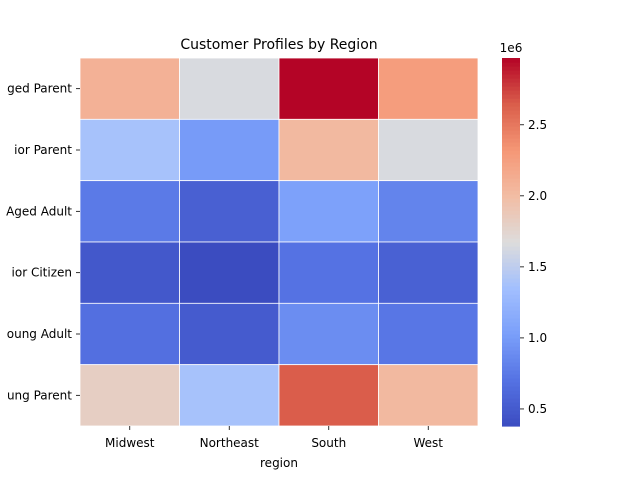 This screenshot has height=480, width=640. I want to click on colorbar-offset-label: 1e6, so click(511, 48).